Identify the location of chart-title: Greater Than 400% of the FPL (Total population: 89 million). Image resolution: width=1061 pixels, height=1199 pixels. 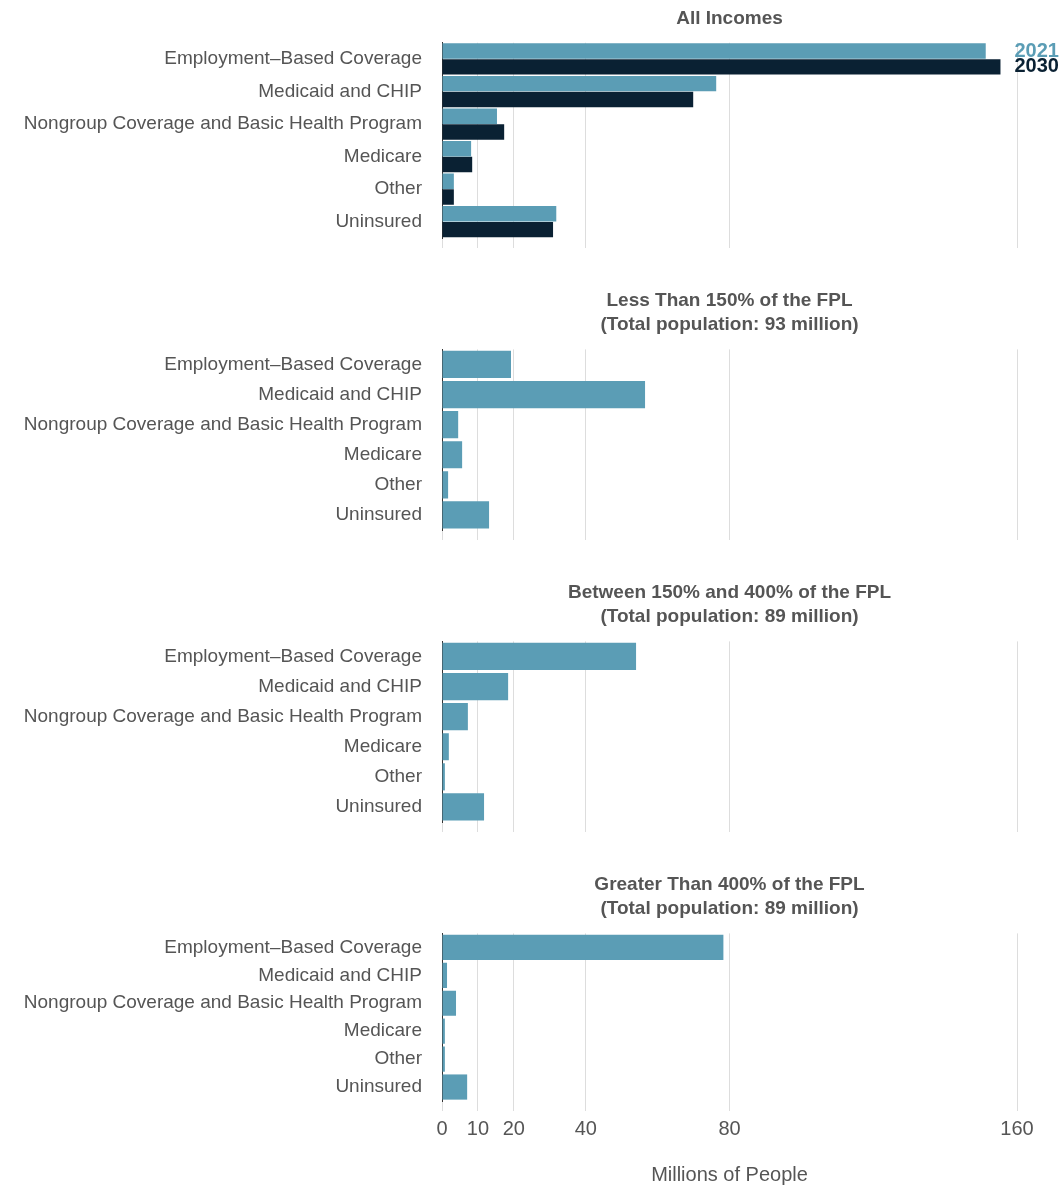
(730, 895).